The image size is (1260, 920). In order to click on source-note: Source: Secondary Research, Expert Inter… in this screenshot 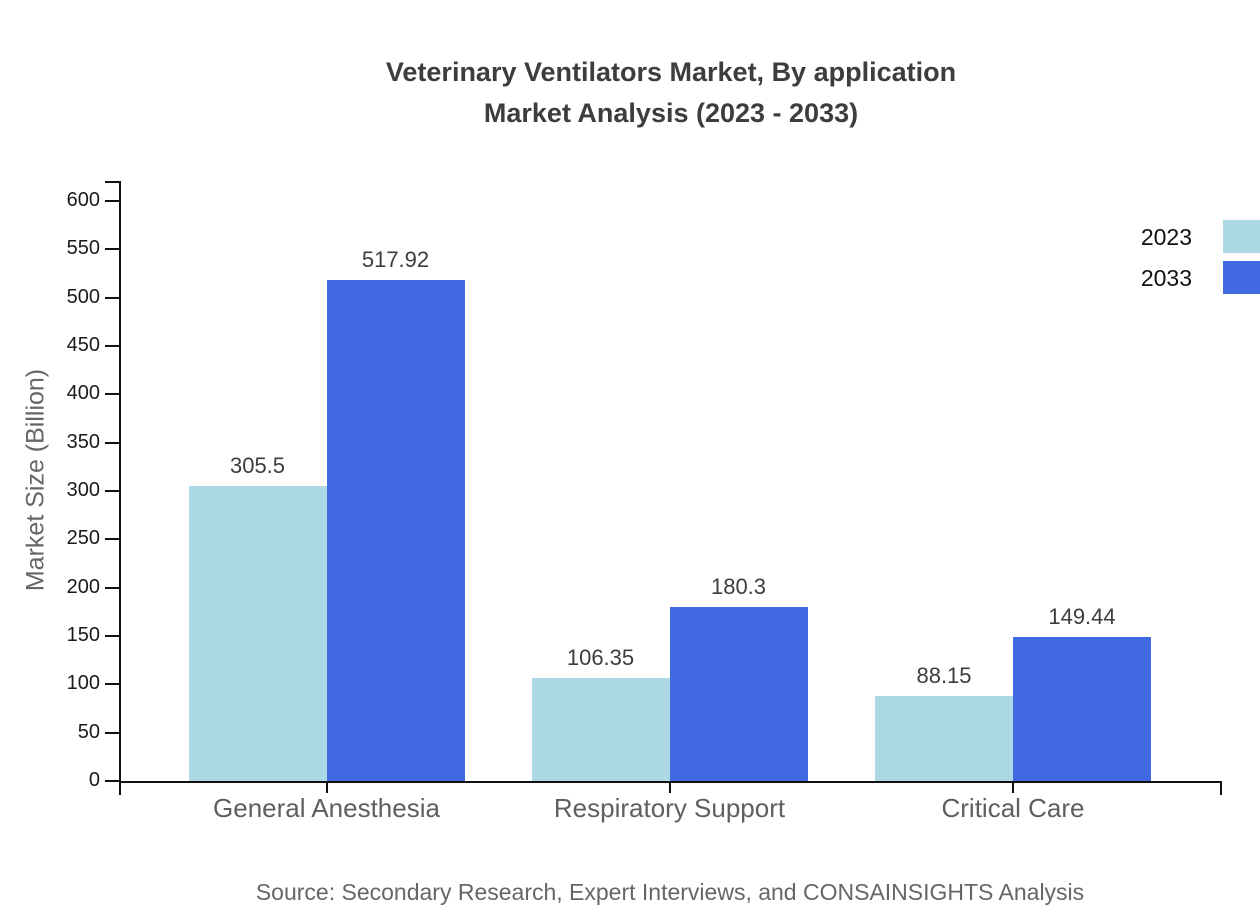, I will do `click(670, 892)`.